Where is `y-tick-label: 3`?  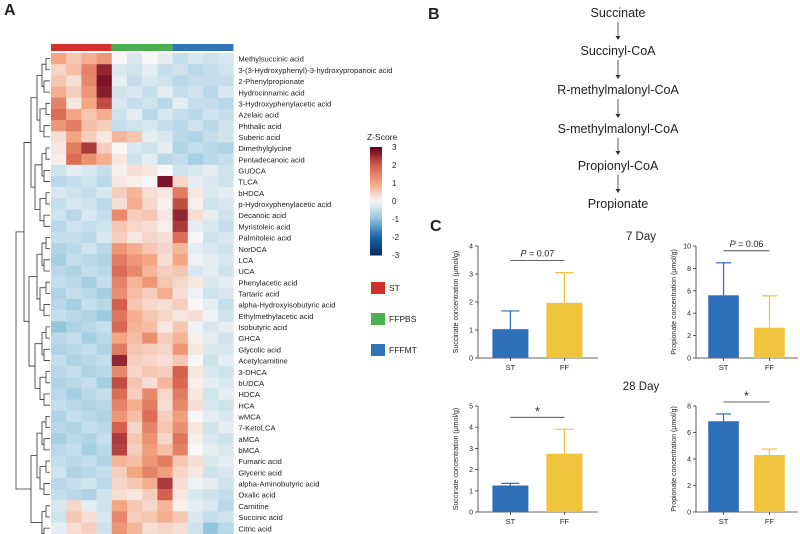
y-tick-label: 3 is located at coordinates (471, 275).